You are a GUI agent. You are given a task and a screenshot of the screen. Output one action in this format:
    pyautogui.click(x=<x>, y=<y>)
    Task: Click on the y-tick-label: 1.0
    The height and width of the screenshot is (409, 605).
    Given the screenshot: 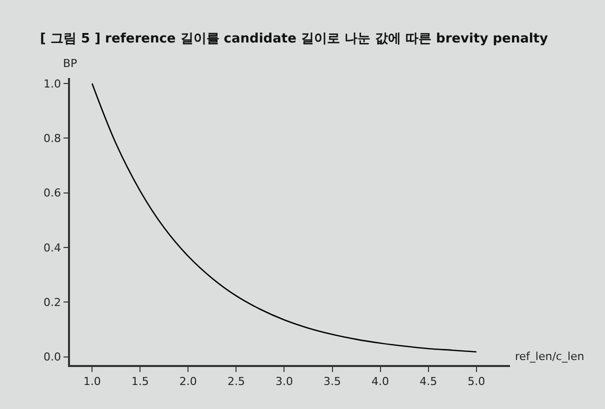 What is the action you would take?
    pyautogui.click(x=53, y=83)
    